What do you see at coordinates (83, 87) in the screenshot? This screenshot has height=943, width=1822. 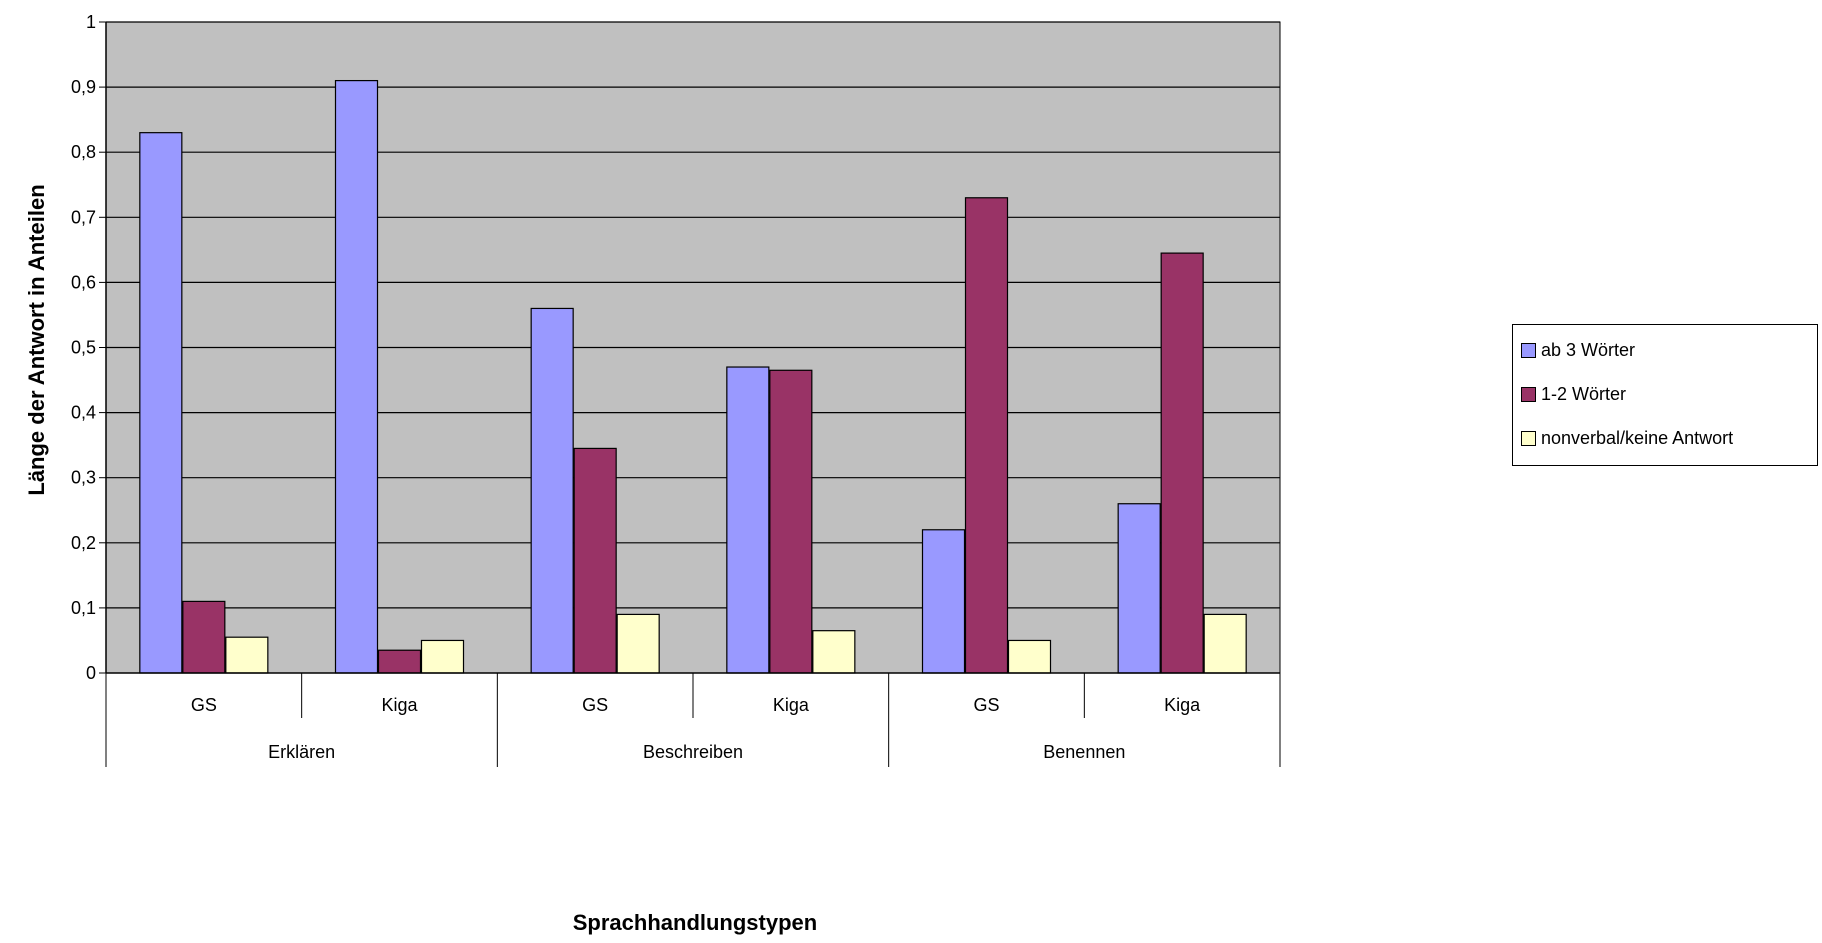 I see `y-tick-label: 0,9` at bounding box center [83, 87].